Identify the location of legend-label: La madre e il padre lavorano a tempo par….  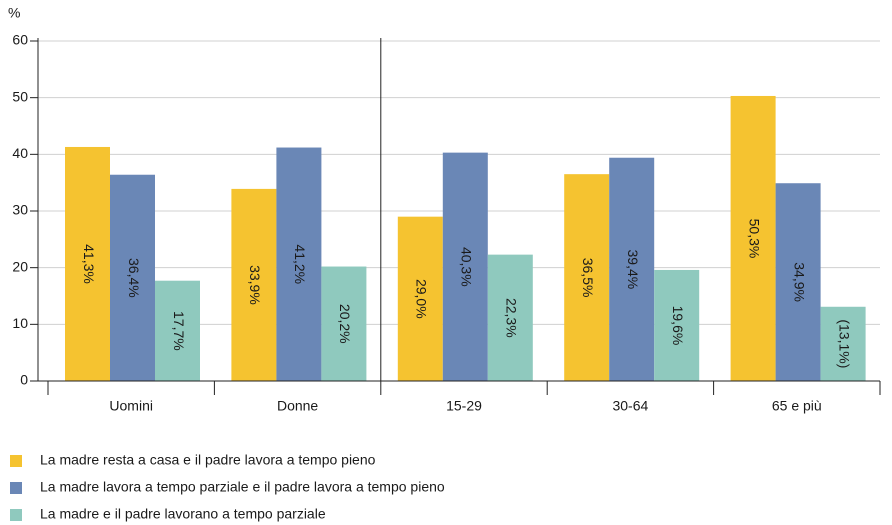
(183, 514).